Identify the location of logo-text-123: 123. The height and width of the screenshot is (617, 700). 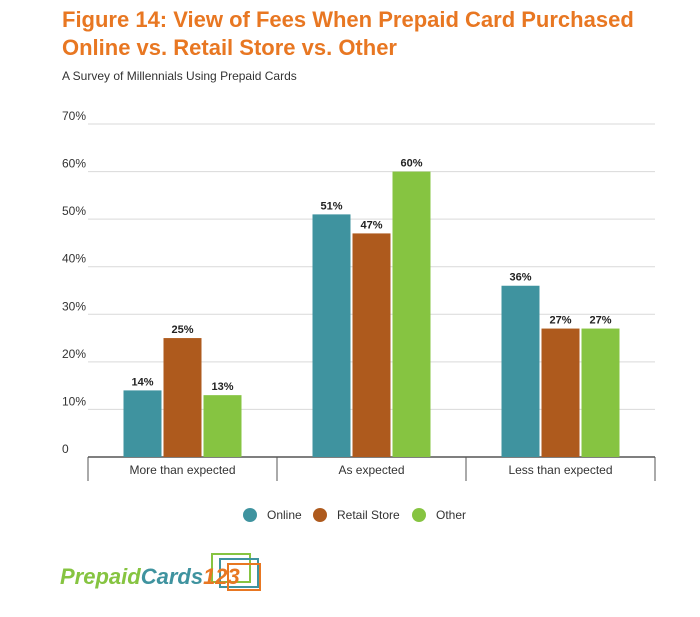
(221, 576).